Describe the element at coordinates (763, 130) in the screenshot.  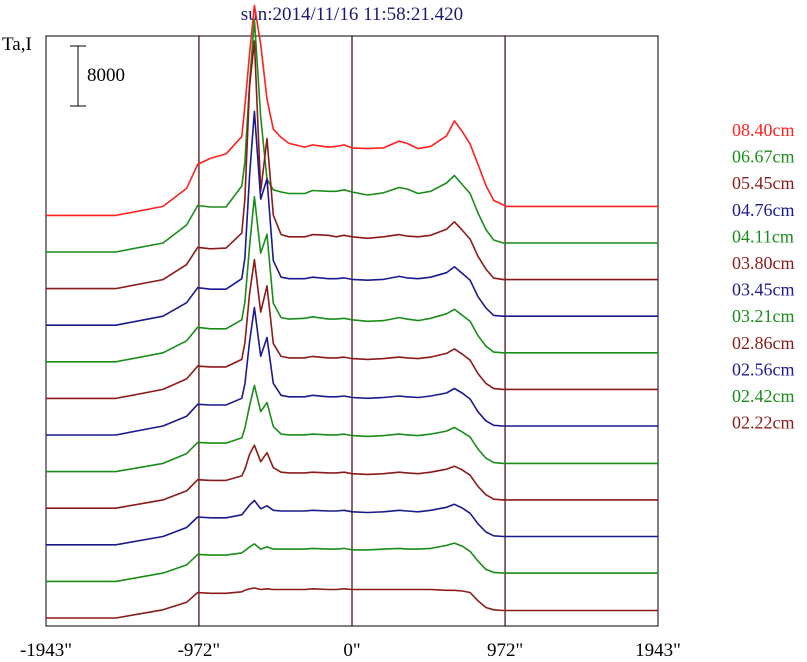
I see `legend-entry-08.40cm: 08.40cm` at that location.